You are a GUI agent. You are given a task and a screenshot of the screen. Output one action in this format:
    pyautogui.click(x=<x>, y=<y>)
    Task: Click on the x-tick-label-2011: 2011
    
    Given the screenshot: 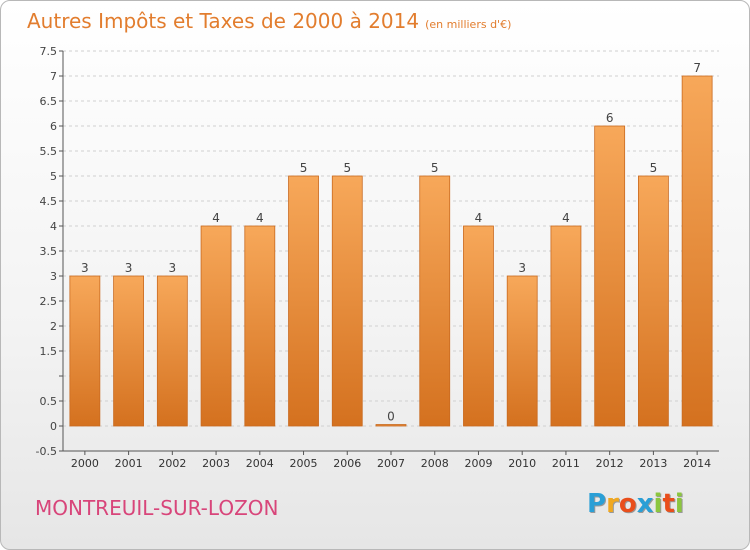 What is the action you would take?
    pyautogui.click(x=566, y=463)
    